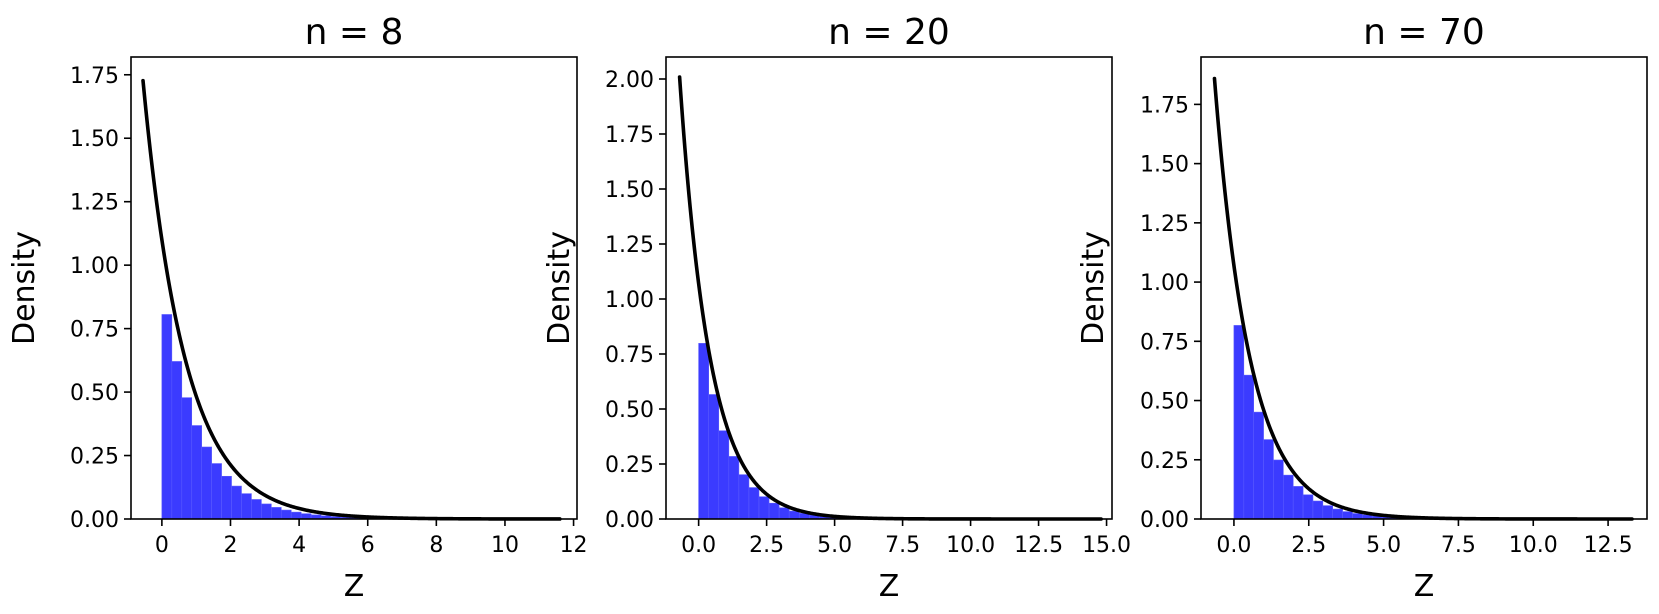  What do you see at coordinates (574, 545) in the screenshot?
I see `x-tick-label: 12` at bounding box center [574, 545].